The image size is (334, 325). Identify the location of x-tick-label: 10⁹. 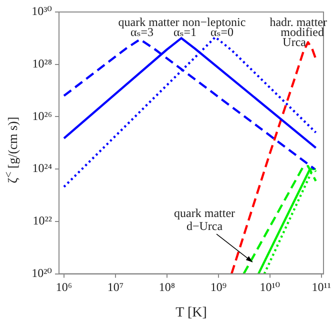
(218, 287).